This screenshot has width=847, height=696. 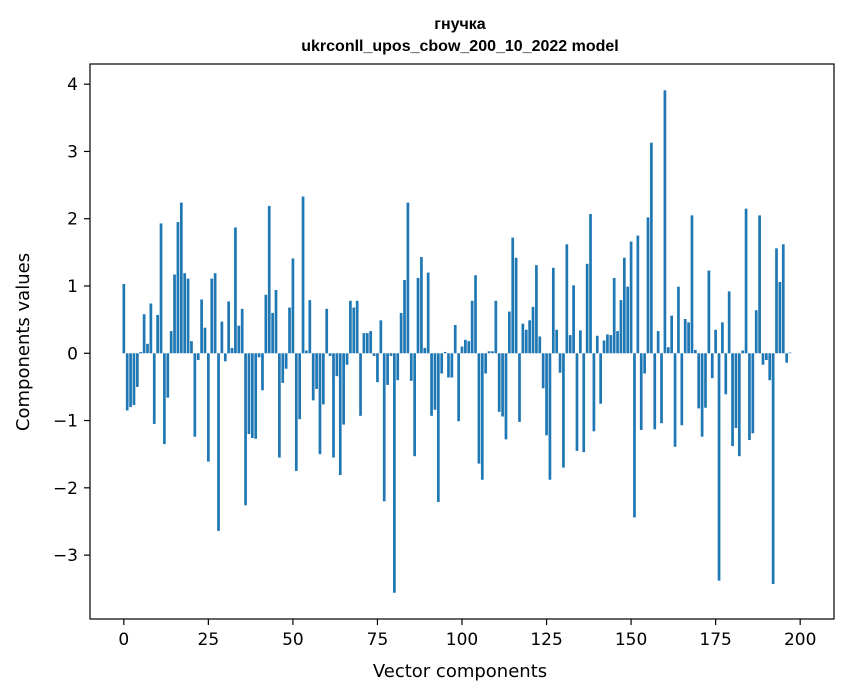 I want to click on chart-title: гнучка, so click(x=460, y=24).